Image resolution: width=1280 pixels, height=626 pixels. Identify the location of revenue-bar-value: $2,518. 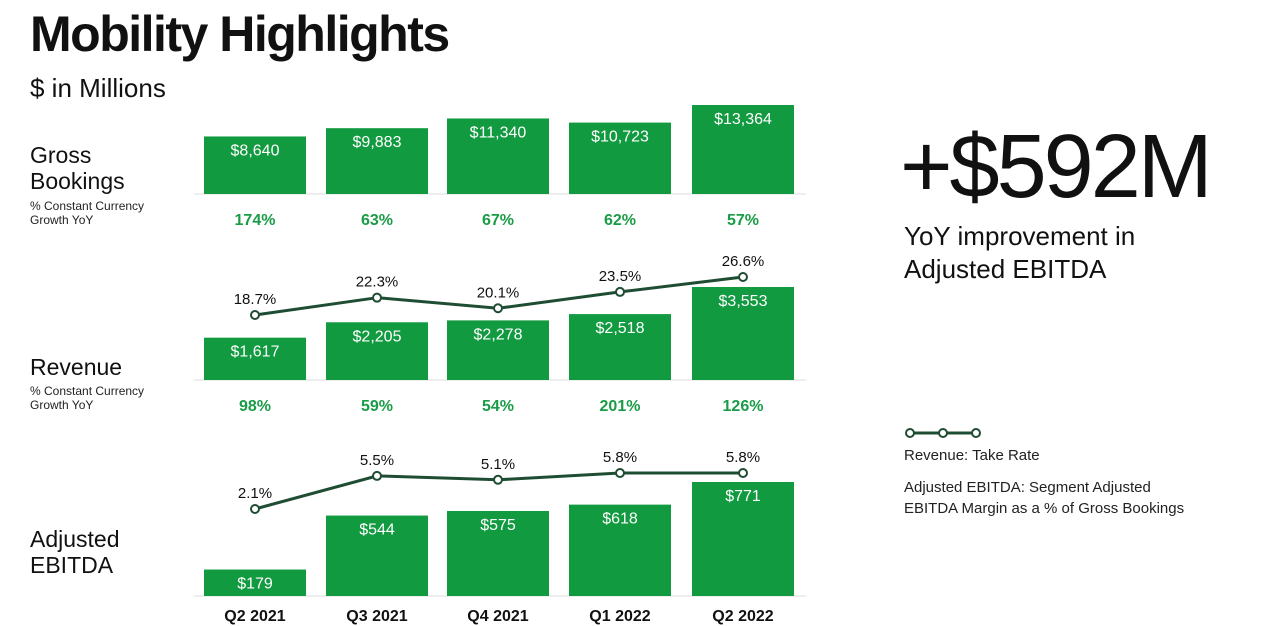
(620, 328).